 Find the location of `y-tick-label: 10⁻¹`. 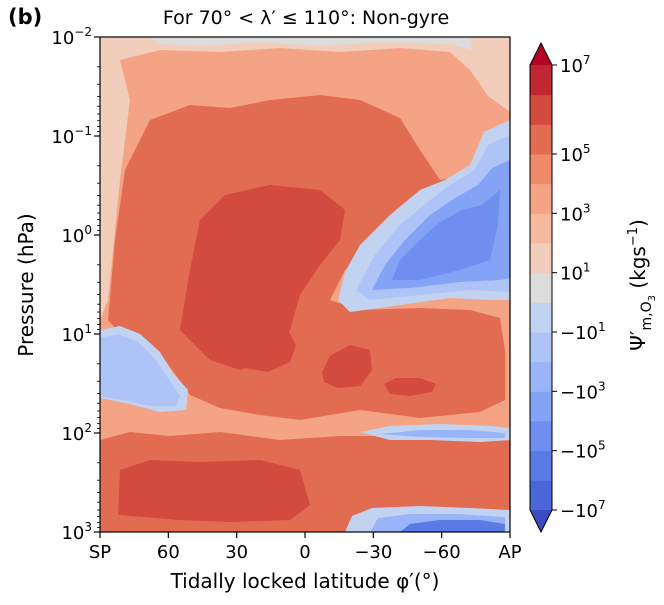

y-tick-label: 10⁻¹ is located at coordinates (71, 136).